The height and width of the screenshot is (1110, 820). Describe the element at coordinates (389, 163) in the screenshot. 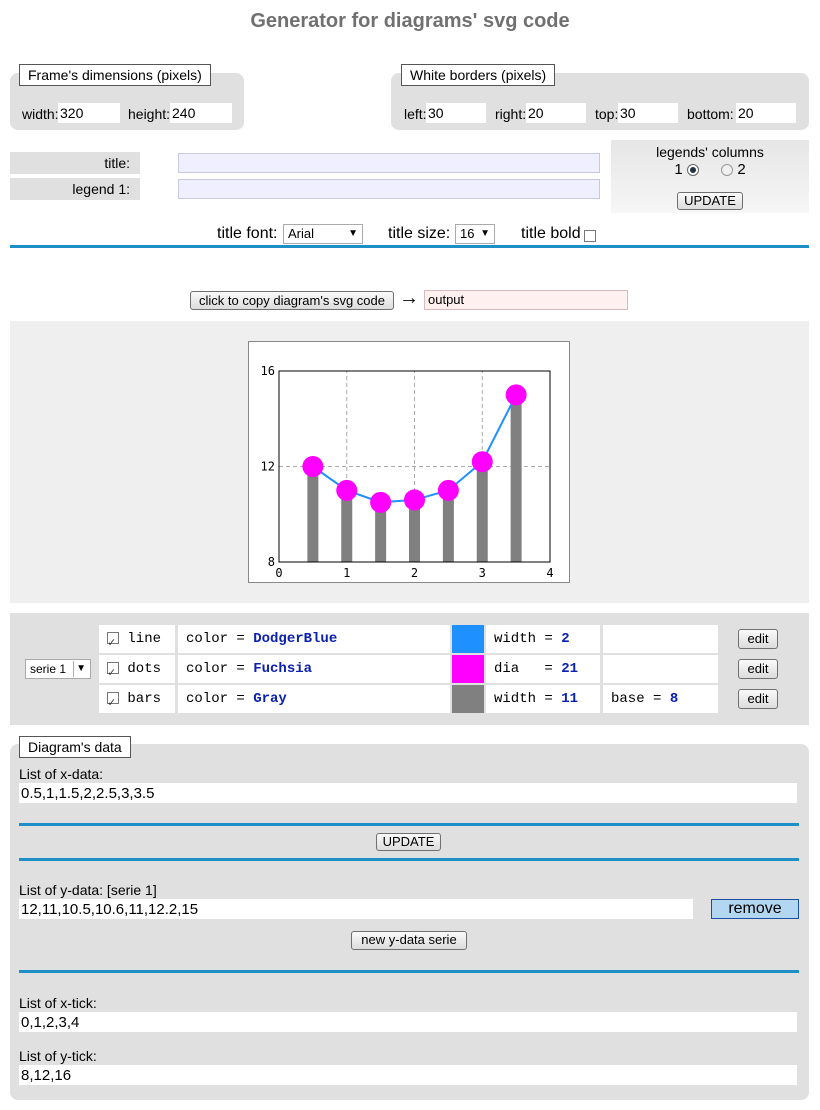

I see `title-input` at that location.